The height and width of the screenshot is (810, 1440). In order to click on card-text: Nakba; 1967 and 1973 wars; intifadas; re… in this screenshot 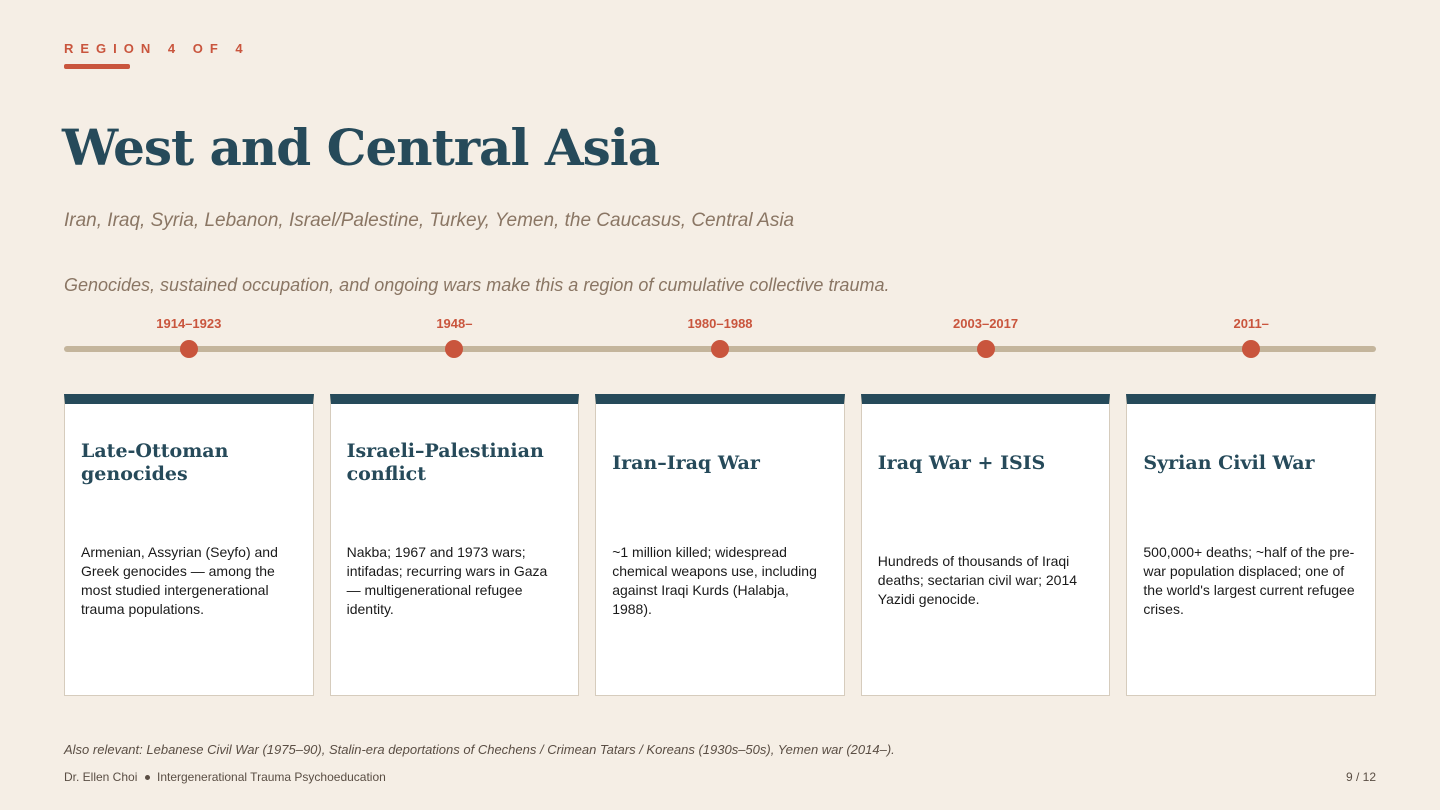, I will do `click(447, 580)`.